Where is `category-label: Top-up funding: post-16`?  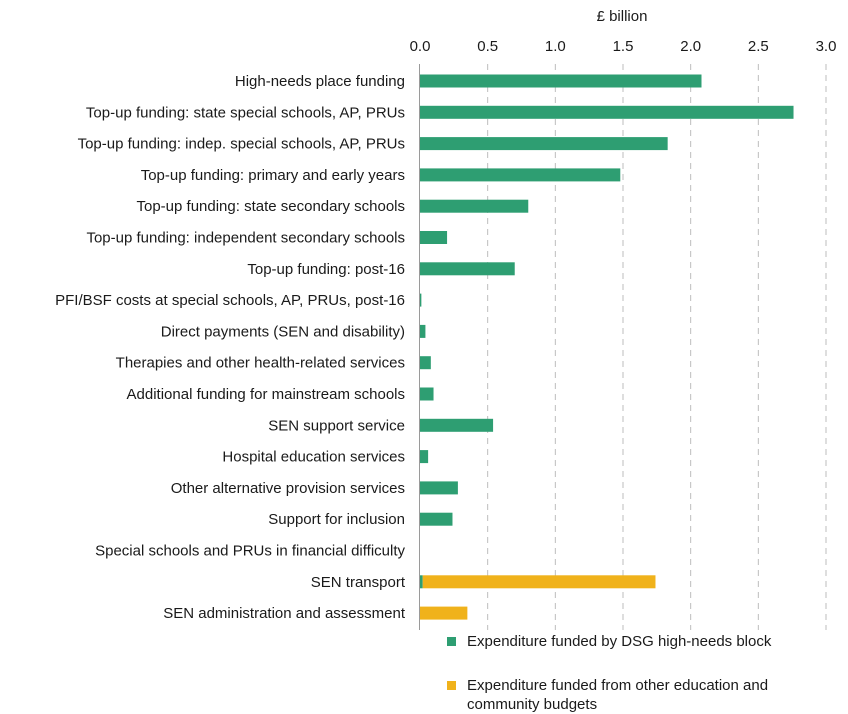 category-label: Top-up funding: post-16 is located at coordinates (326, 269).